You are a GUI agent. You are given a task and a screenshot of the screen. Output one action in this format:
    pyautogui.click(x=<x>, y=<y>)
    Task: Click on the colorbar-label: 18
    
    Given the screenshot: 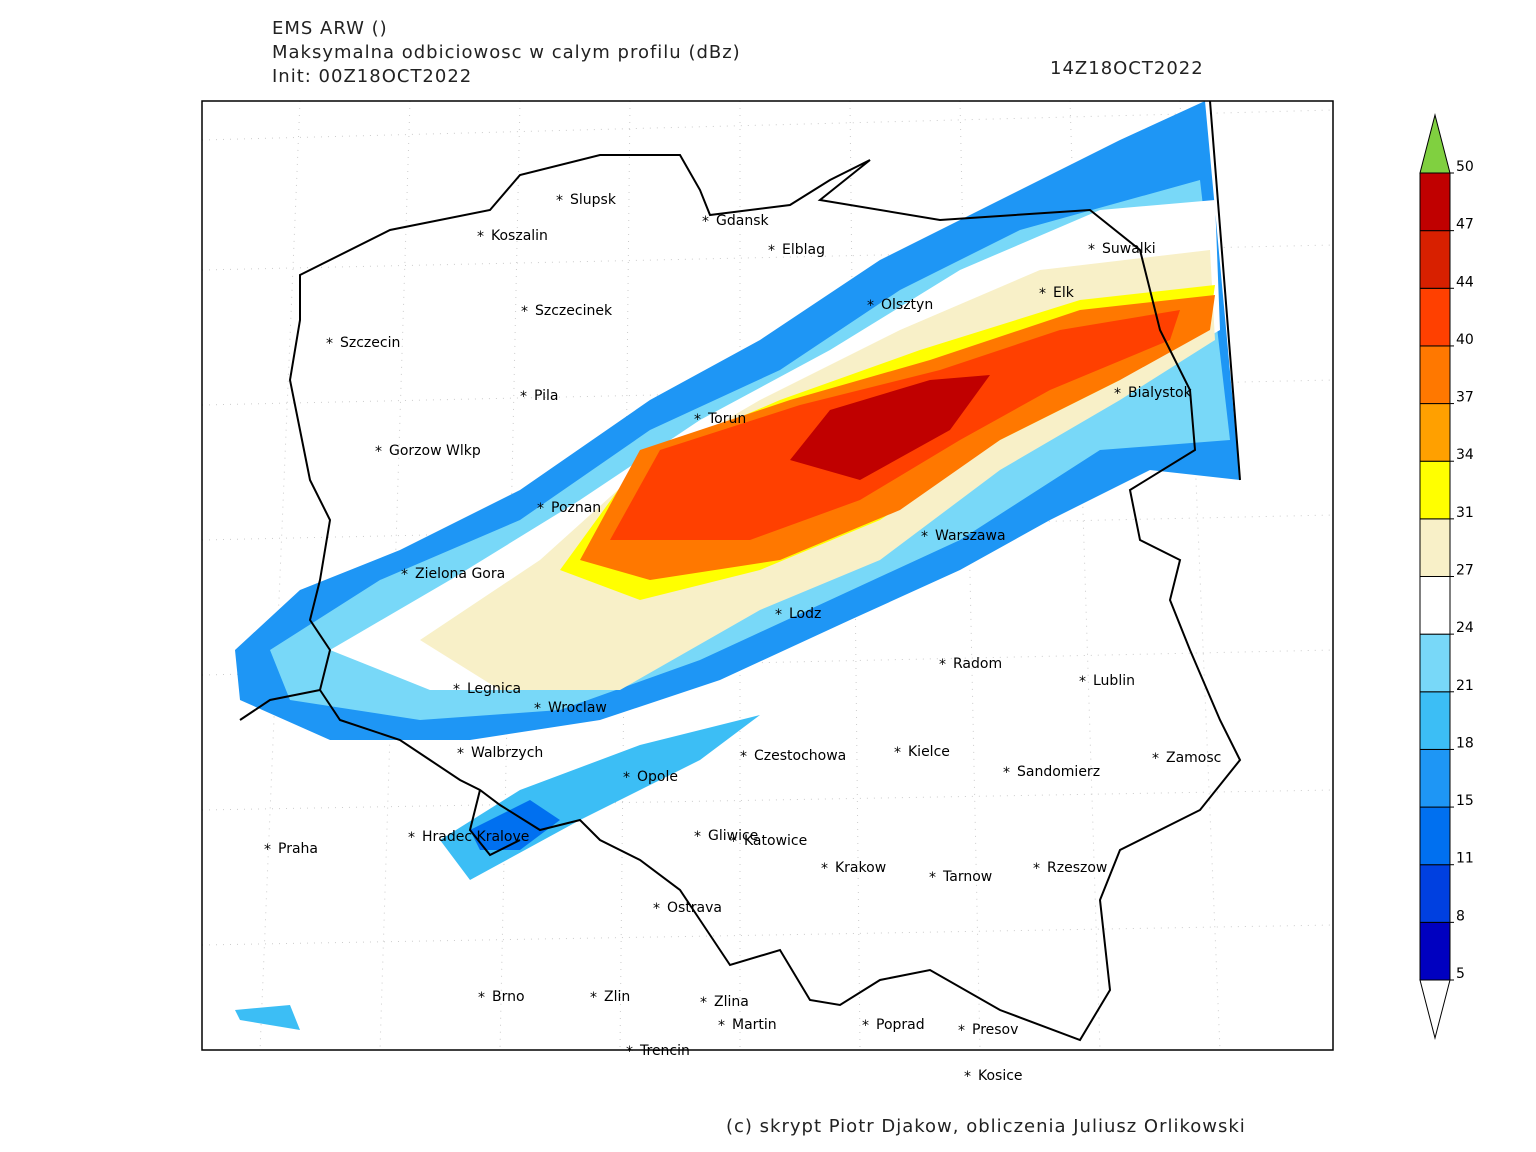 What is the action you would take?
    pyautogui.click(x=1465, y=743)
    